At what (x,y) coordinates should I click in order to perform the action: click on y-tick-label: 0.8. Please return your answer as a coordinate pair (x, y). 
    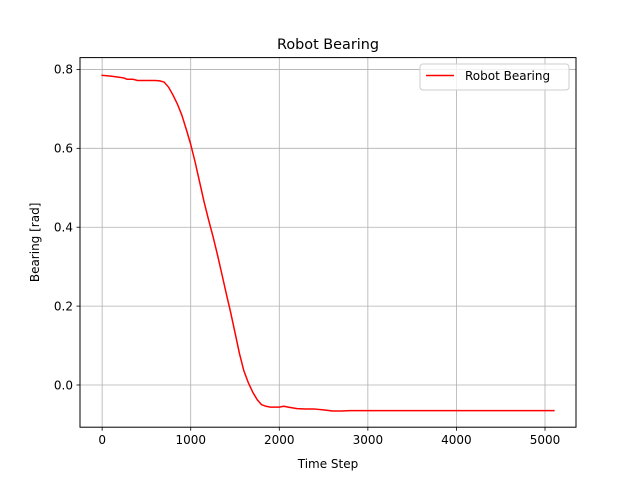
    Looking at the image, I should click on (63, 70).